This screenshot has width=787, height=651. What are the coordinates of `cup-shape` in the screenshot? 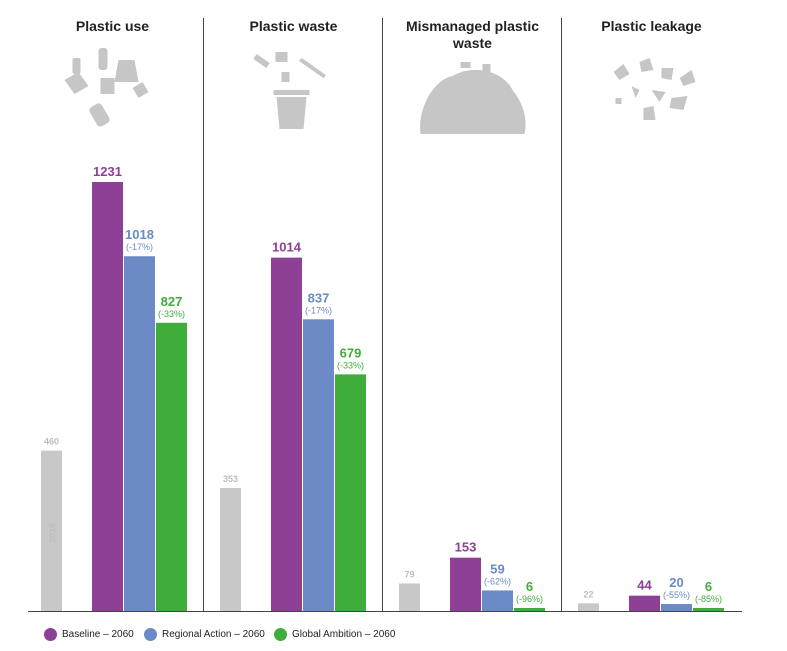 It's located at (281, 57).